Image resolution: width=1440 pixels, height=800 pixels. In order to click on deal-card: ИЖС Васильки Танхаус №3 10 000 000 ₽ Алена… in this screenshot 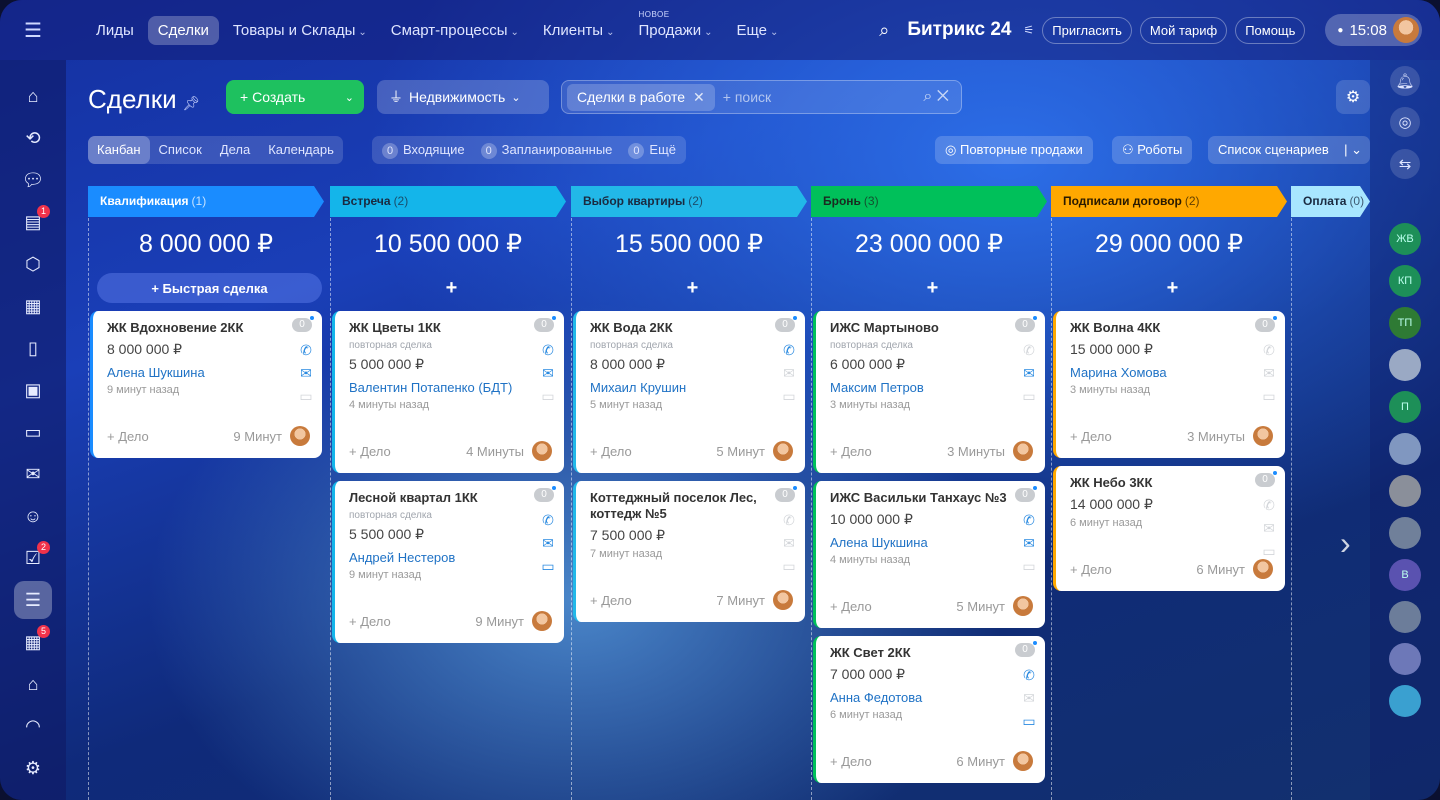, I will do `click(929, 554)`.